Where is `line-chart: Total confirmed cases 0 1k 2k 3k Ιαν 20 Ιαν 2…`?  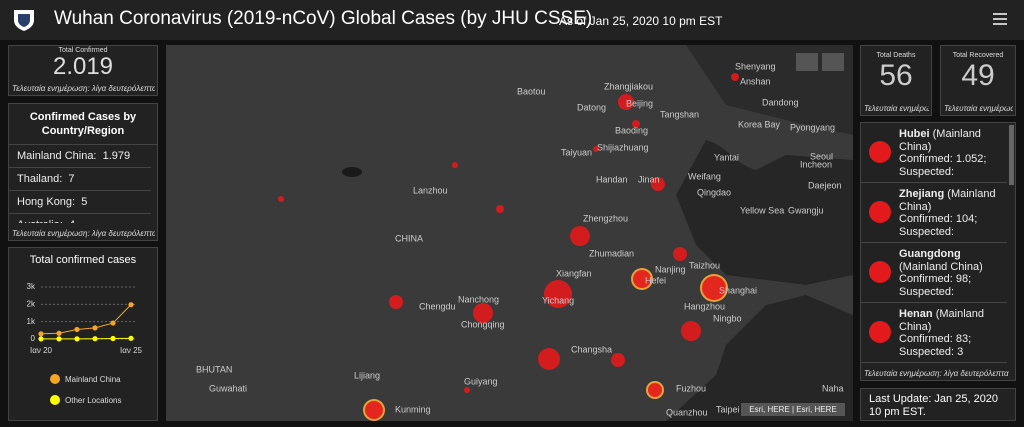
line-chart: Total confirmed cases 0 1k 2k 3k Ιαν 20 Ιαν 2… is located at coordinates (85, 329).